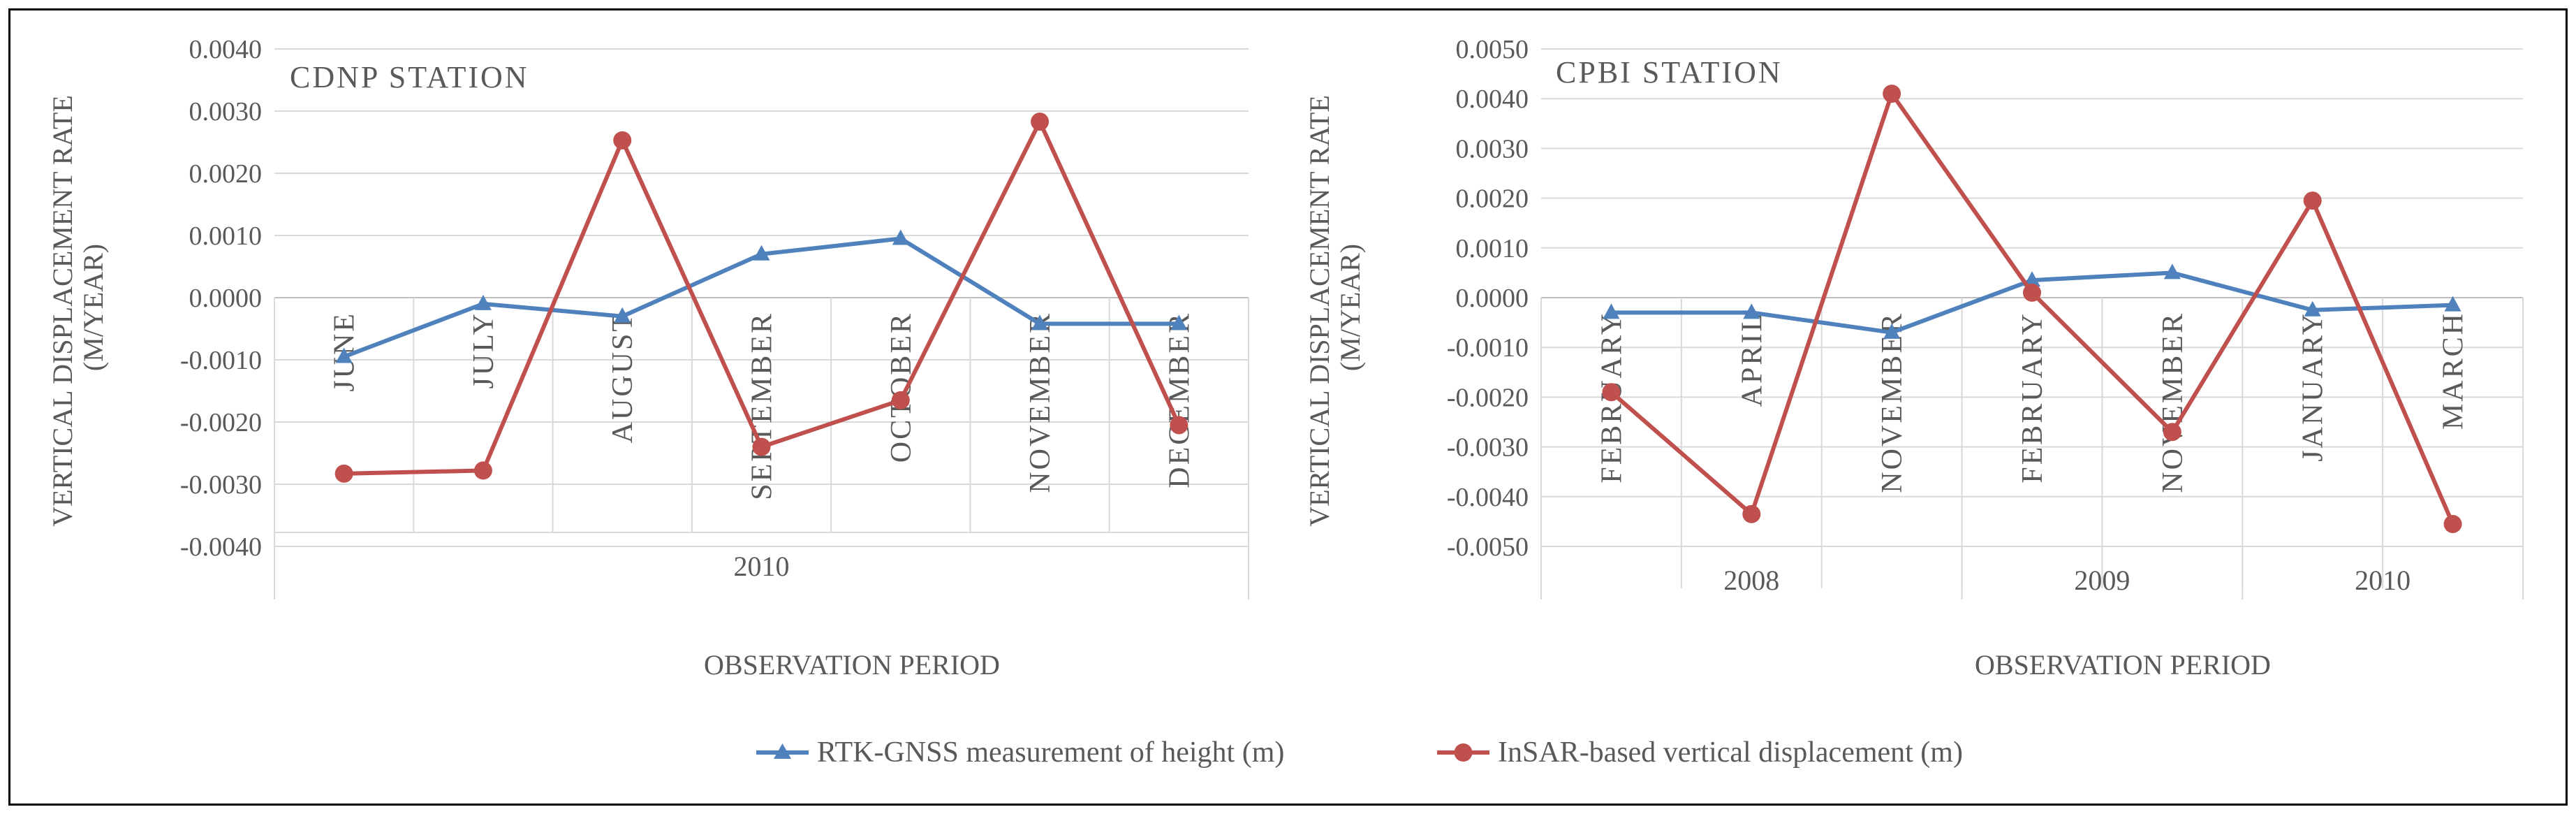  Describe the element at coordinates (226, 236) in the screenshot. I see `chart1-ytick-label: 0.0010` at that location.